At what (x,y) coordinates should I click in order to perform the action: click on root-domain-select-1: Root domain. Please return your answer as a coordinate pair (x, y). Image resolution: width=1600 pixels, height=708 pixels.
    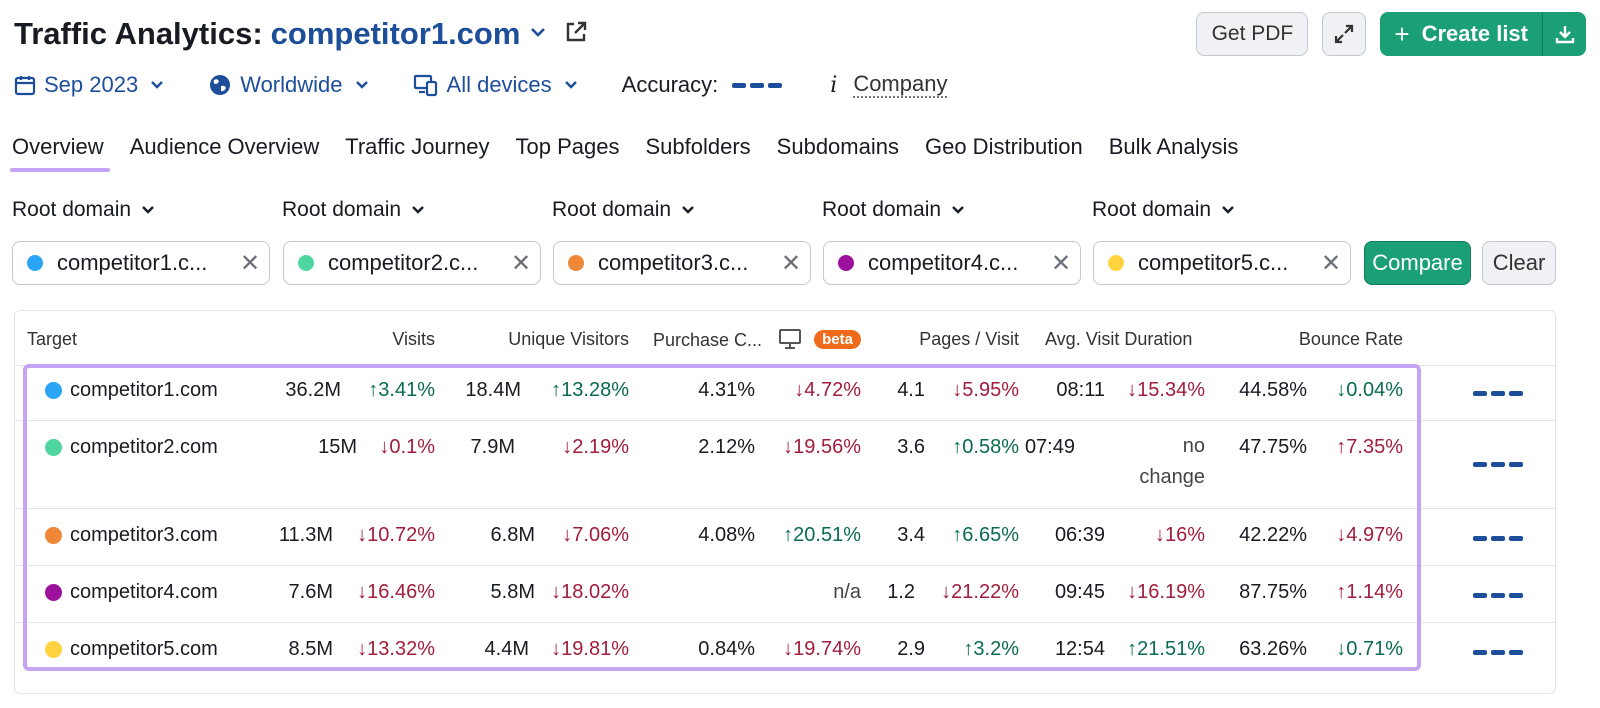
    Looking at the image, I should click on (83, 210).